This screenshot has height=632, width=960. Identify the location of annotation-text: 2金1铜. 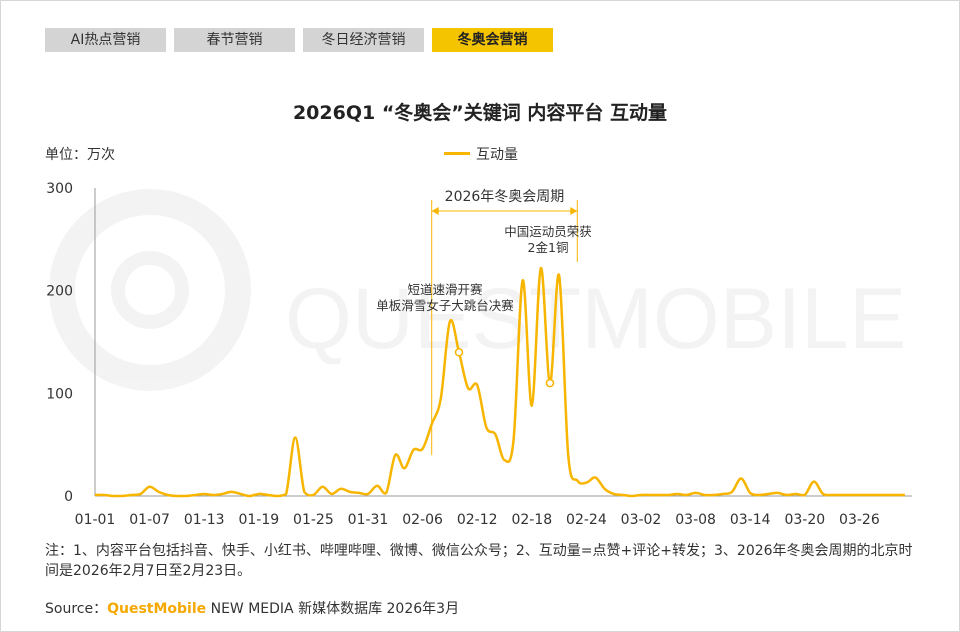
(548, 247).